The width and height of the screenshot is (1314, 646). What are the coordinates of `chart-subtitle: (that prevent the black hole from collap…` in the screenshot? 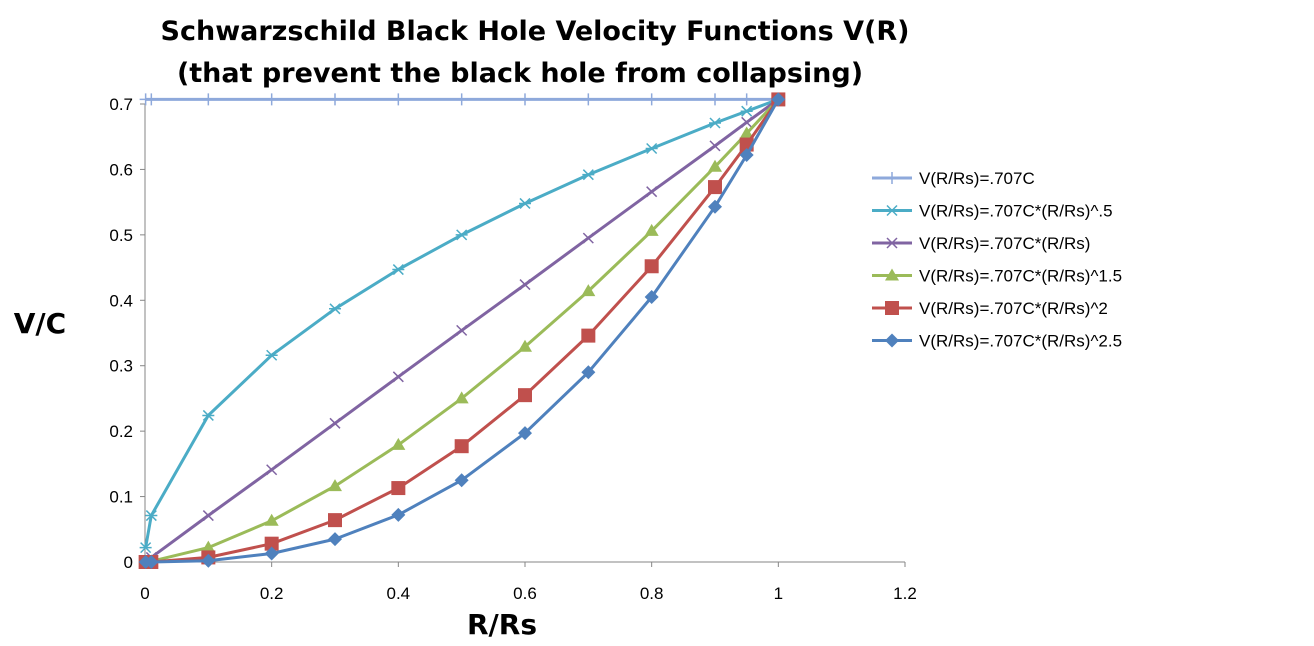 It's located at (520, 73).